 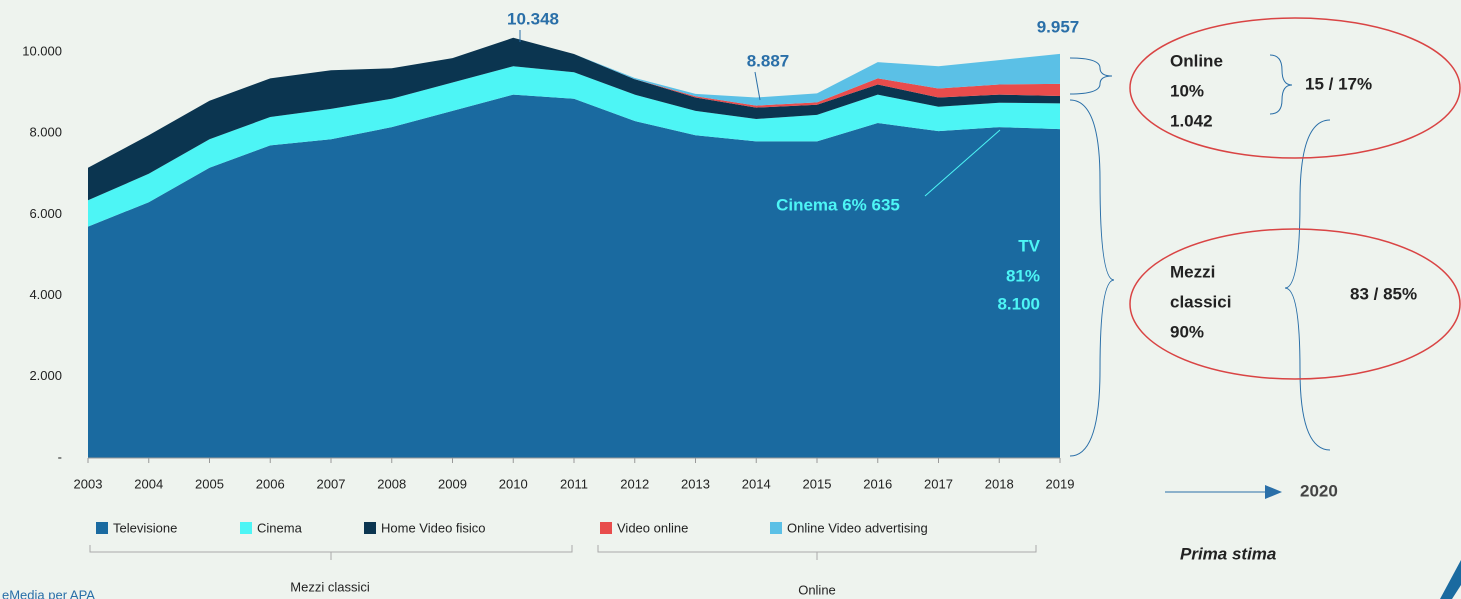 What do you see at coordinates (1228, 553) in the screenshot?
I see `annotation: Prima stima` at bounding box center [1228, 553].